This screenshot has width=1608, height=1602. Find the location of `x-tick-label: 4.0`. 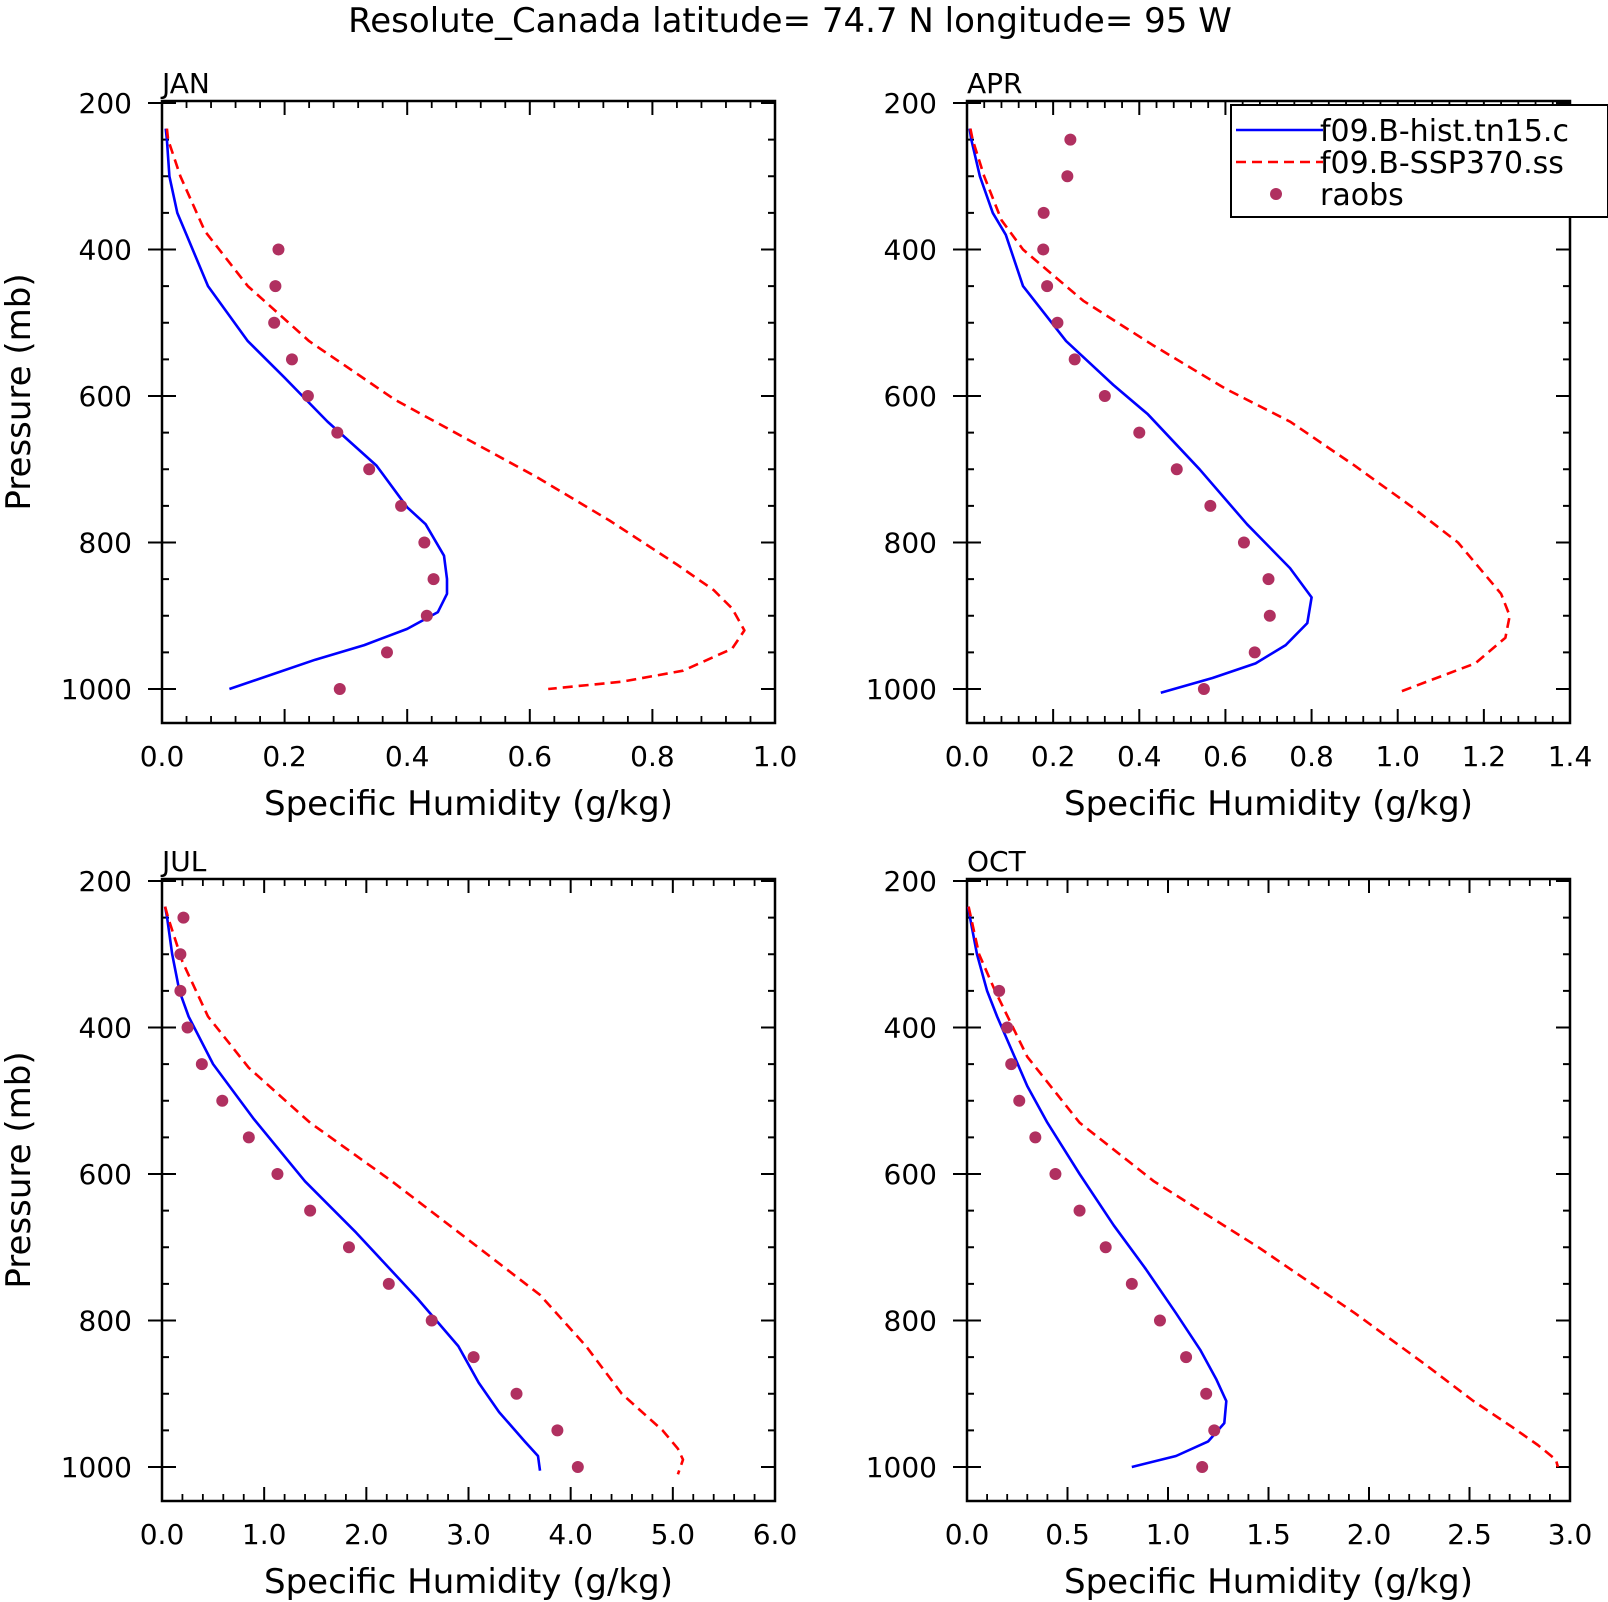

x-tick-label: 4.0 is located at coordinates (570, 1534).